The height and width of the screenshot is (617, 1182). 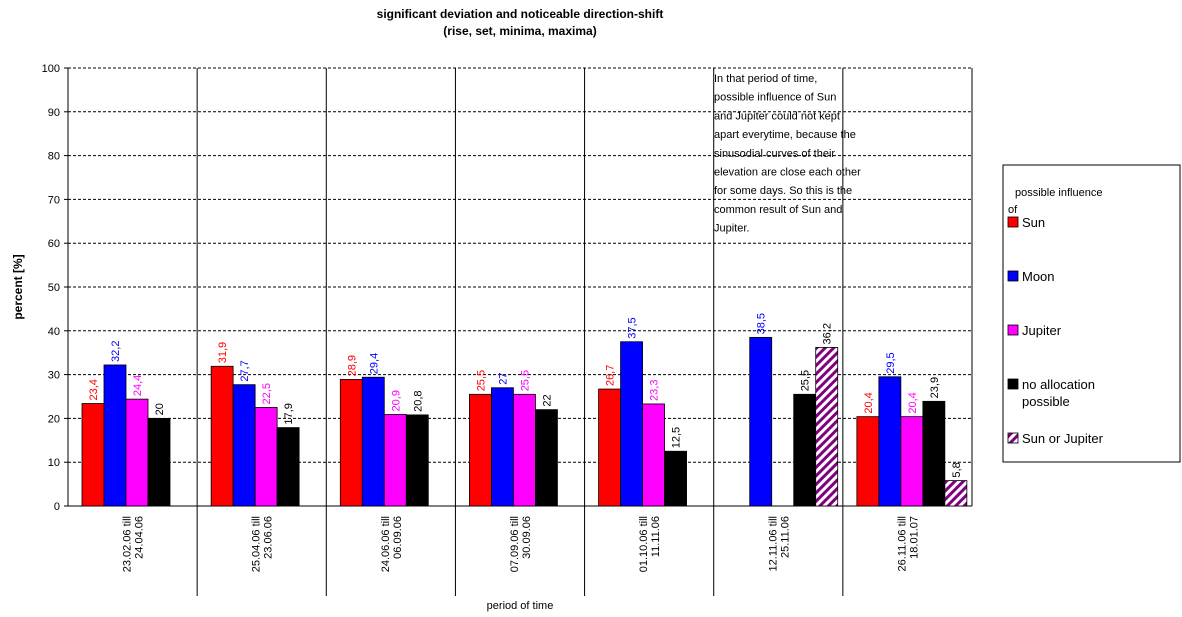 I want to click on x-tick-label: 11.11.06, so click(x=656, y=536).